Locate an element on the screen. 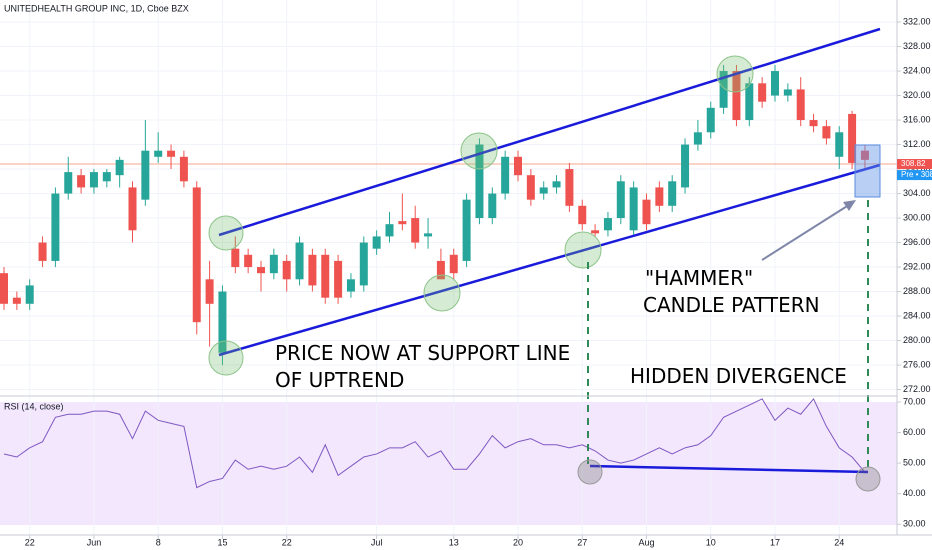  annotation: OF UPTREND is located at coordinates (339, 380).